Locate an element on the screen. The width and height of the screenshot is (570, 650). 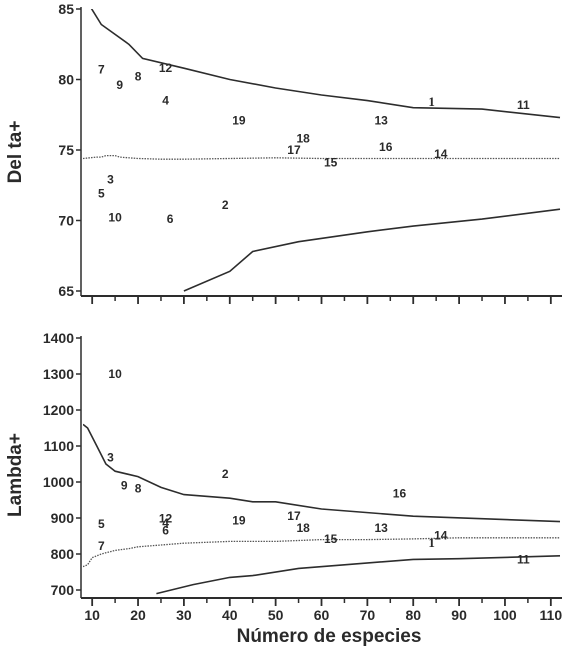
lambda-point-label-13: 13 is located at coordinates (381, 528).